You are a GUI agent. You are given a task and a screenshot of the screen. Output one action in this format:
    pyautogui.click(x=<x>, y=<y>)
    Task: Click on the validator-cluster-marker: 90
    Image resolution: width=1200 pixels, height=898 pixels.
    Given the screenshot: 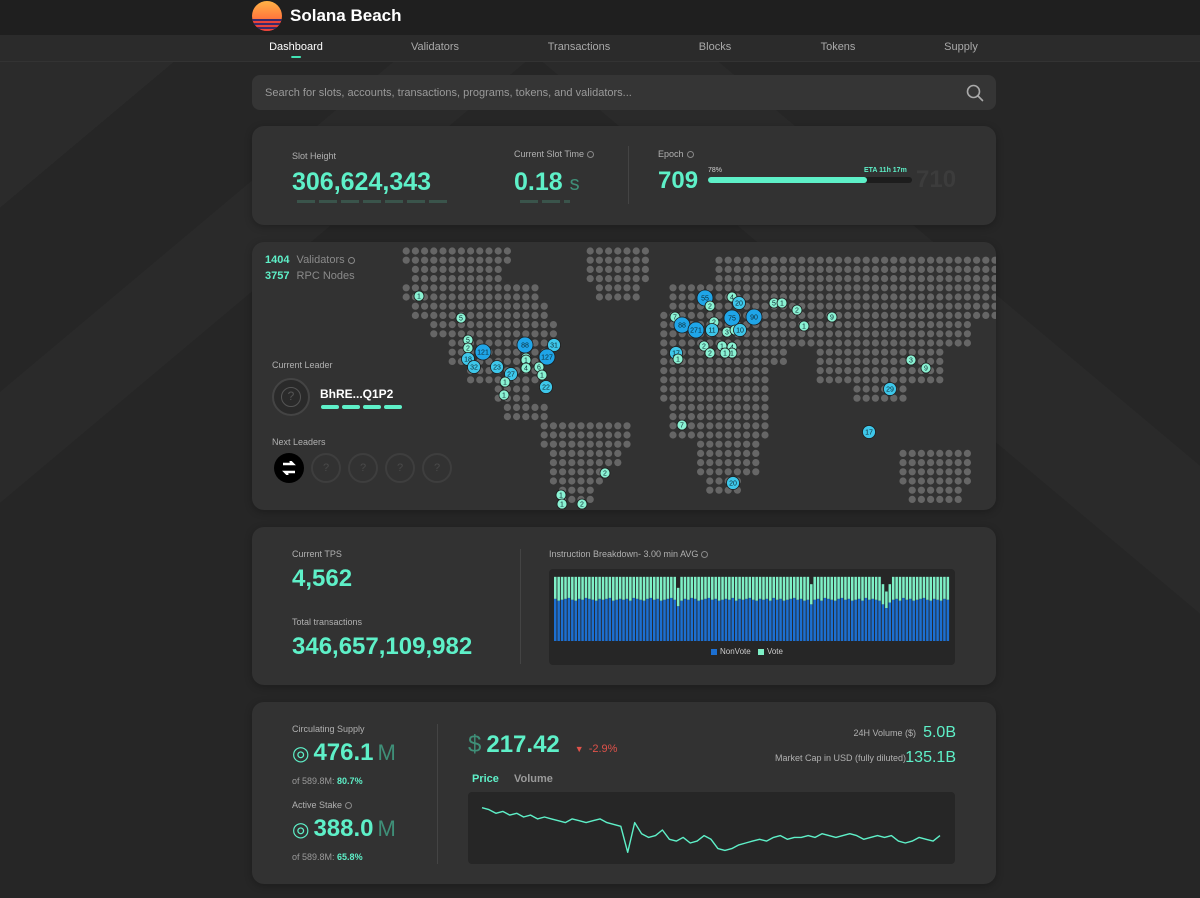 What is the action you would take?
    pyautogui.click(x=754, y=317)
    